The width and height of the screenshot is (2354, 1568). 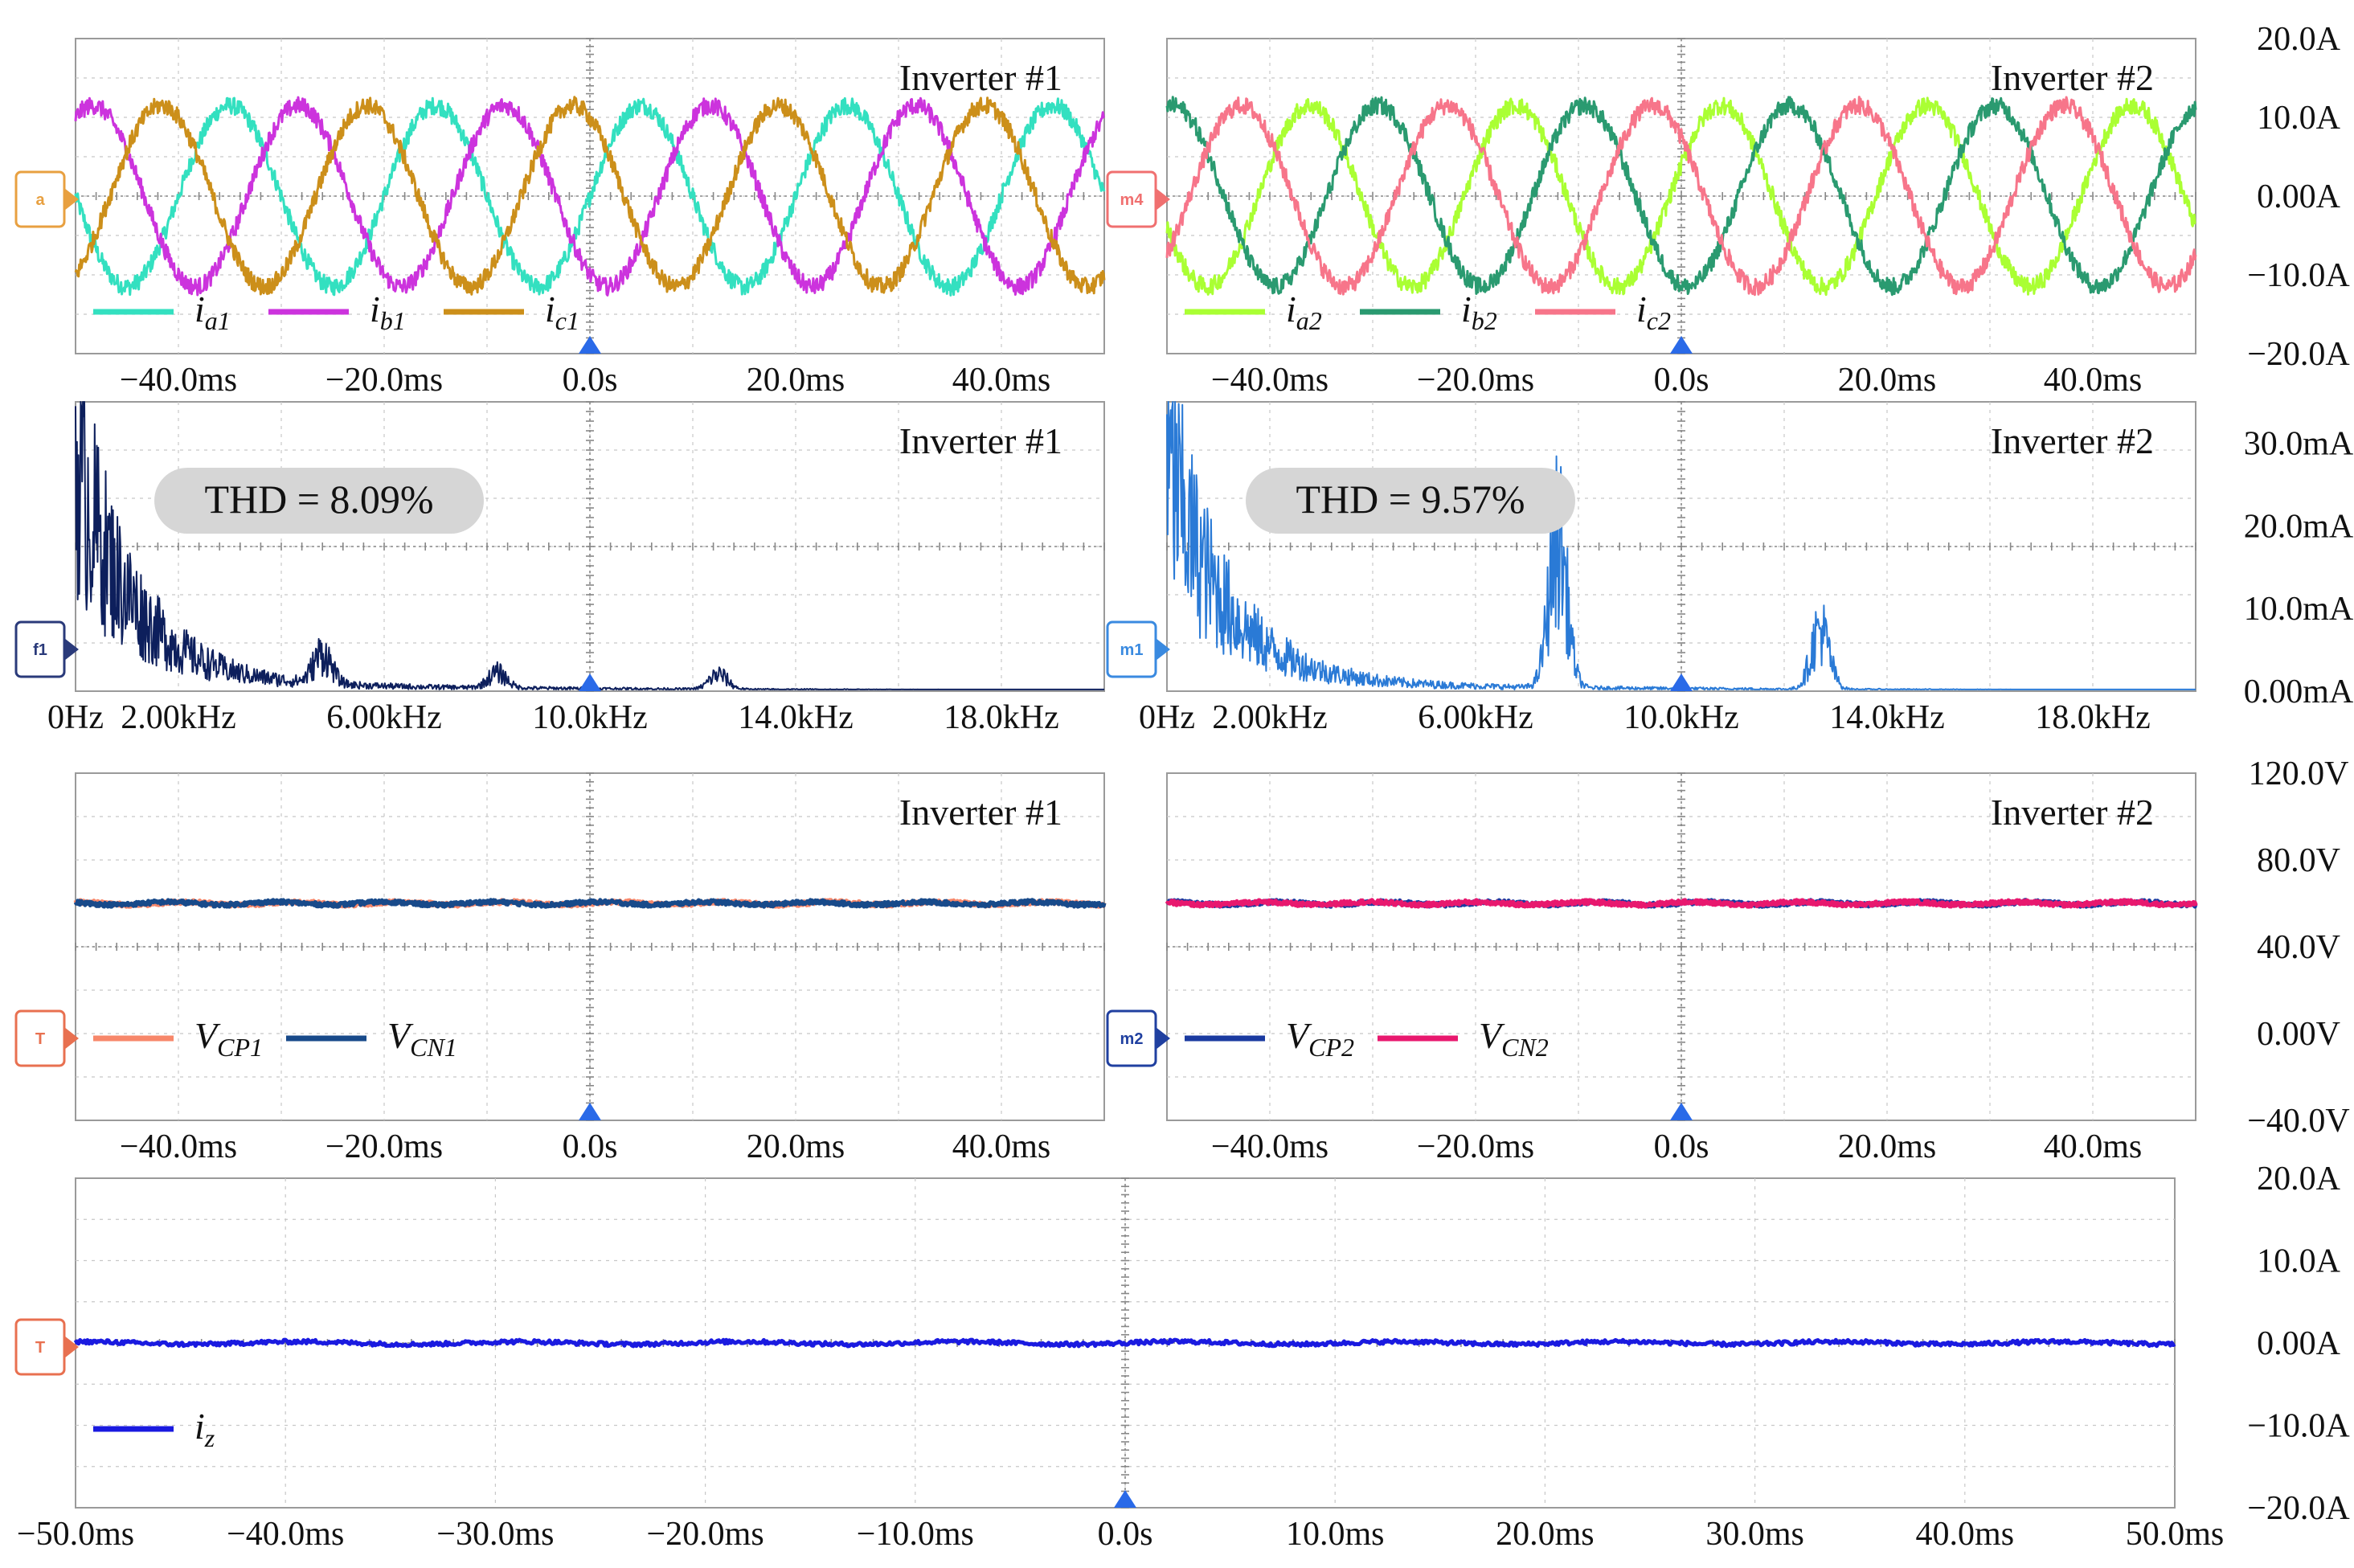 I want to click on x-tick-label: 2.00kHz, so click(x=1269, y=717).